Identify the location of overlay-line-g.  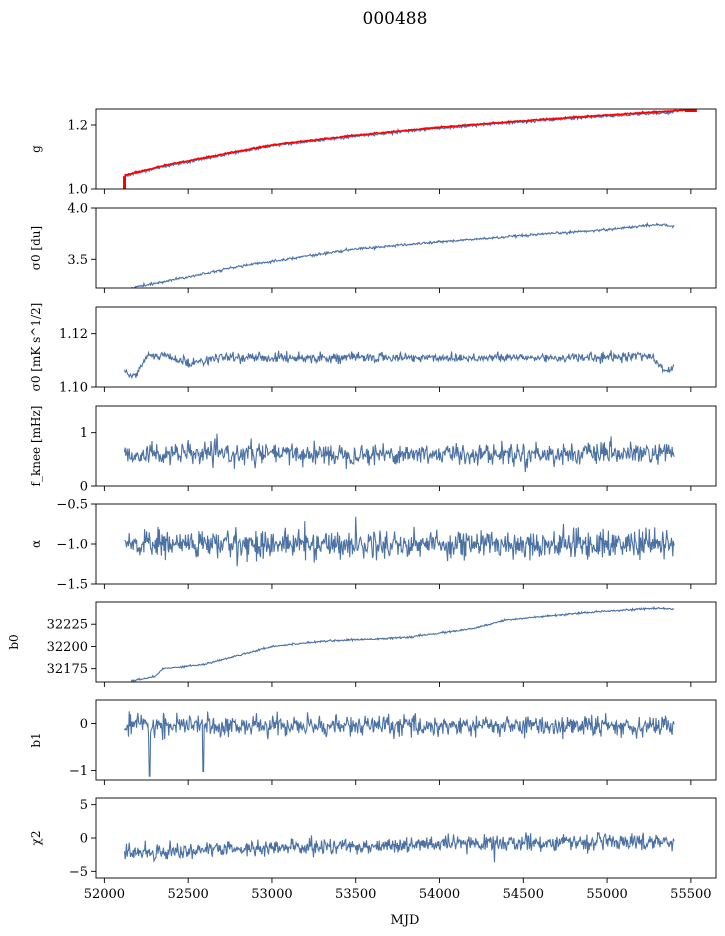
(407, 149).